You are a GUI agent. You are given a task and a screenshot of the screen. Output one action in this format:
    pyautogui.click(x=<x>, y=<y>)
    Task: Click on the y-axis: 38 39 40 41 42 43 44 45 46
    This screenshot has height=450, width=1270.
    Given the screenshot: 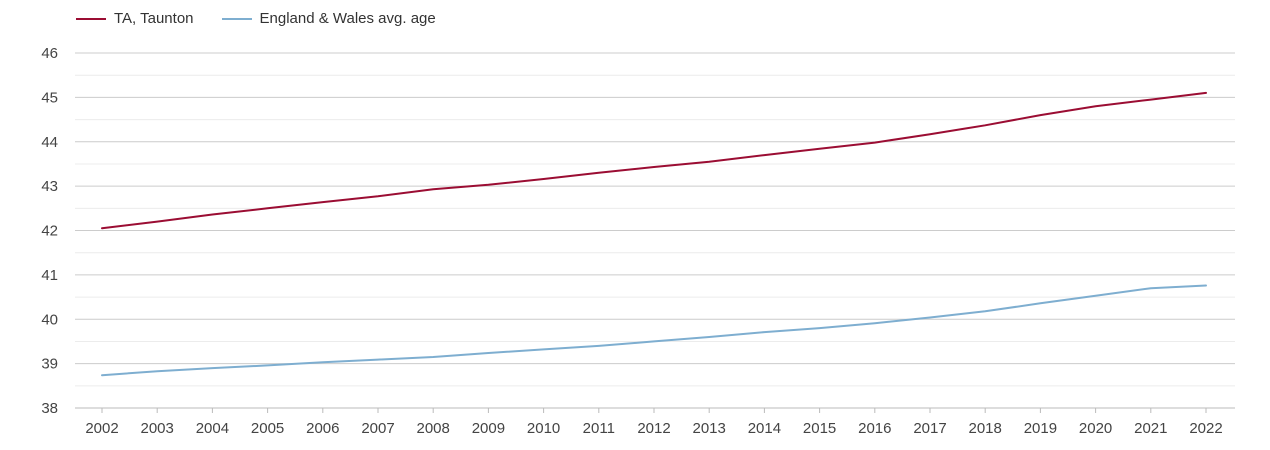 What is the action you would take?
    pyautogui.click(x=49, y=231)
    